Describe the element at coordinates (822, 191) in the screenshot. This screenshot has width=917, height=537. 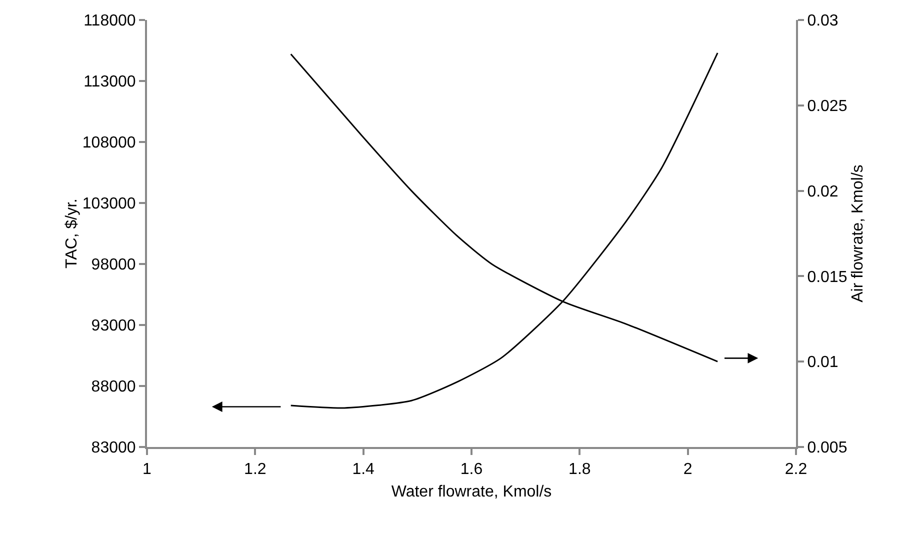
I see `y2-tick-label: 0.02` at that location.